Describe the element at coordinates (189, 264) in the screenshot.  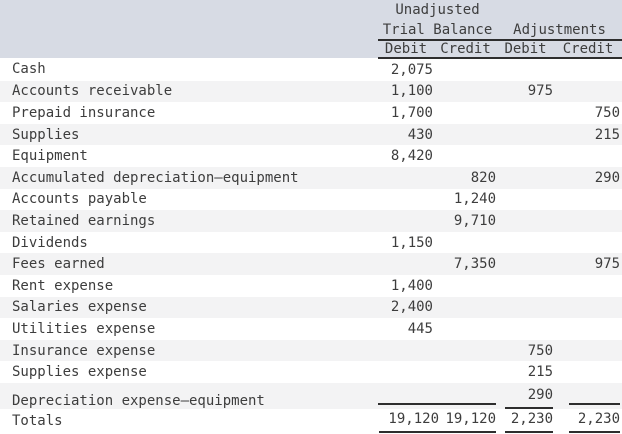
I see `account-name-cell: Fees earned` at that location.